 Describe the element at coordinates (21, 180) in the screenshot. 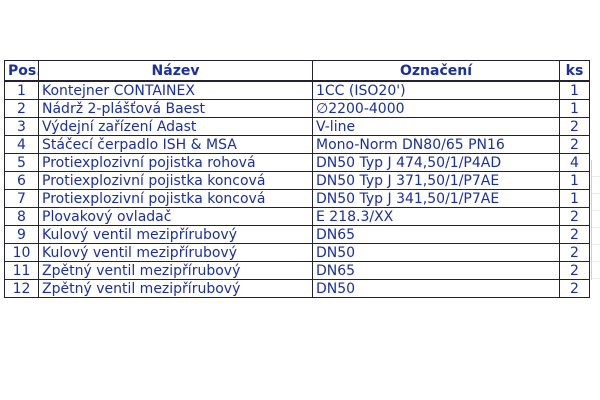

I see `cell-pos: 6` at that location.